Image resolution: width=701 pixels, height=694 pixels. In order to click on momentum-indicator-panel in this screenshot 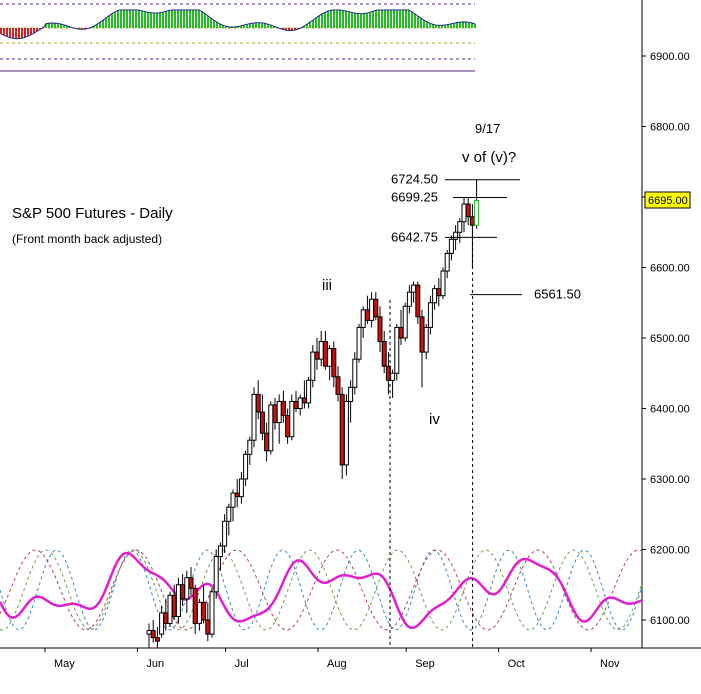, I will do `click(238, 37)`.